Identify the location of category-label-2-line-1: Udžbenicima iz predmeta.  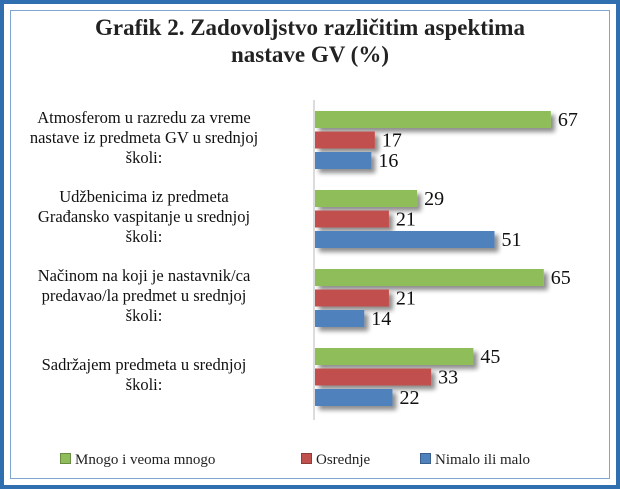
(144, 196).